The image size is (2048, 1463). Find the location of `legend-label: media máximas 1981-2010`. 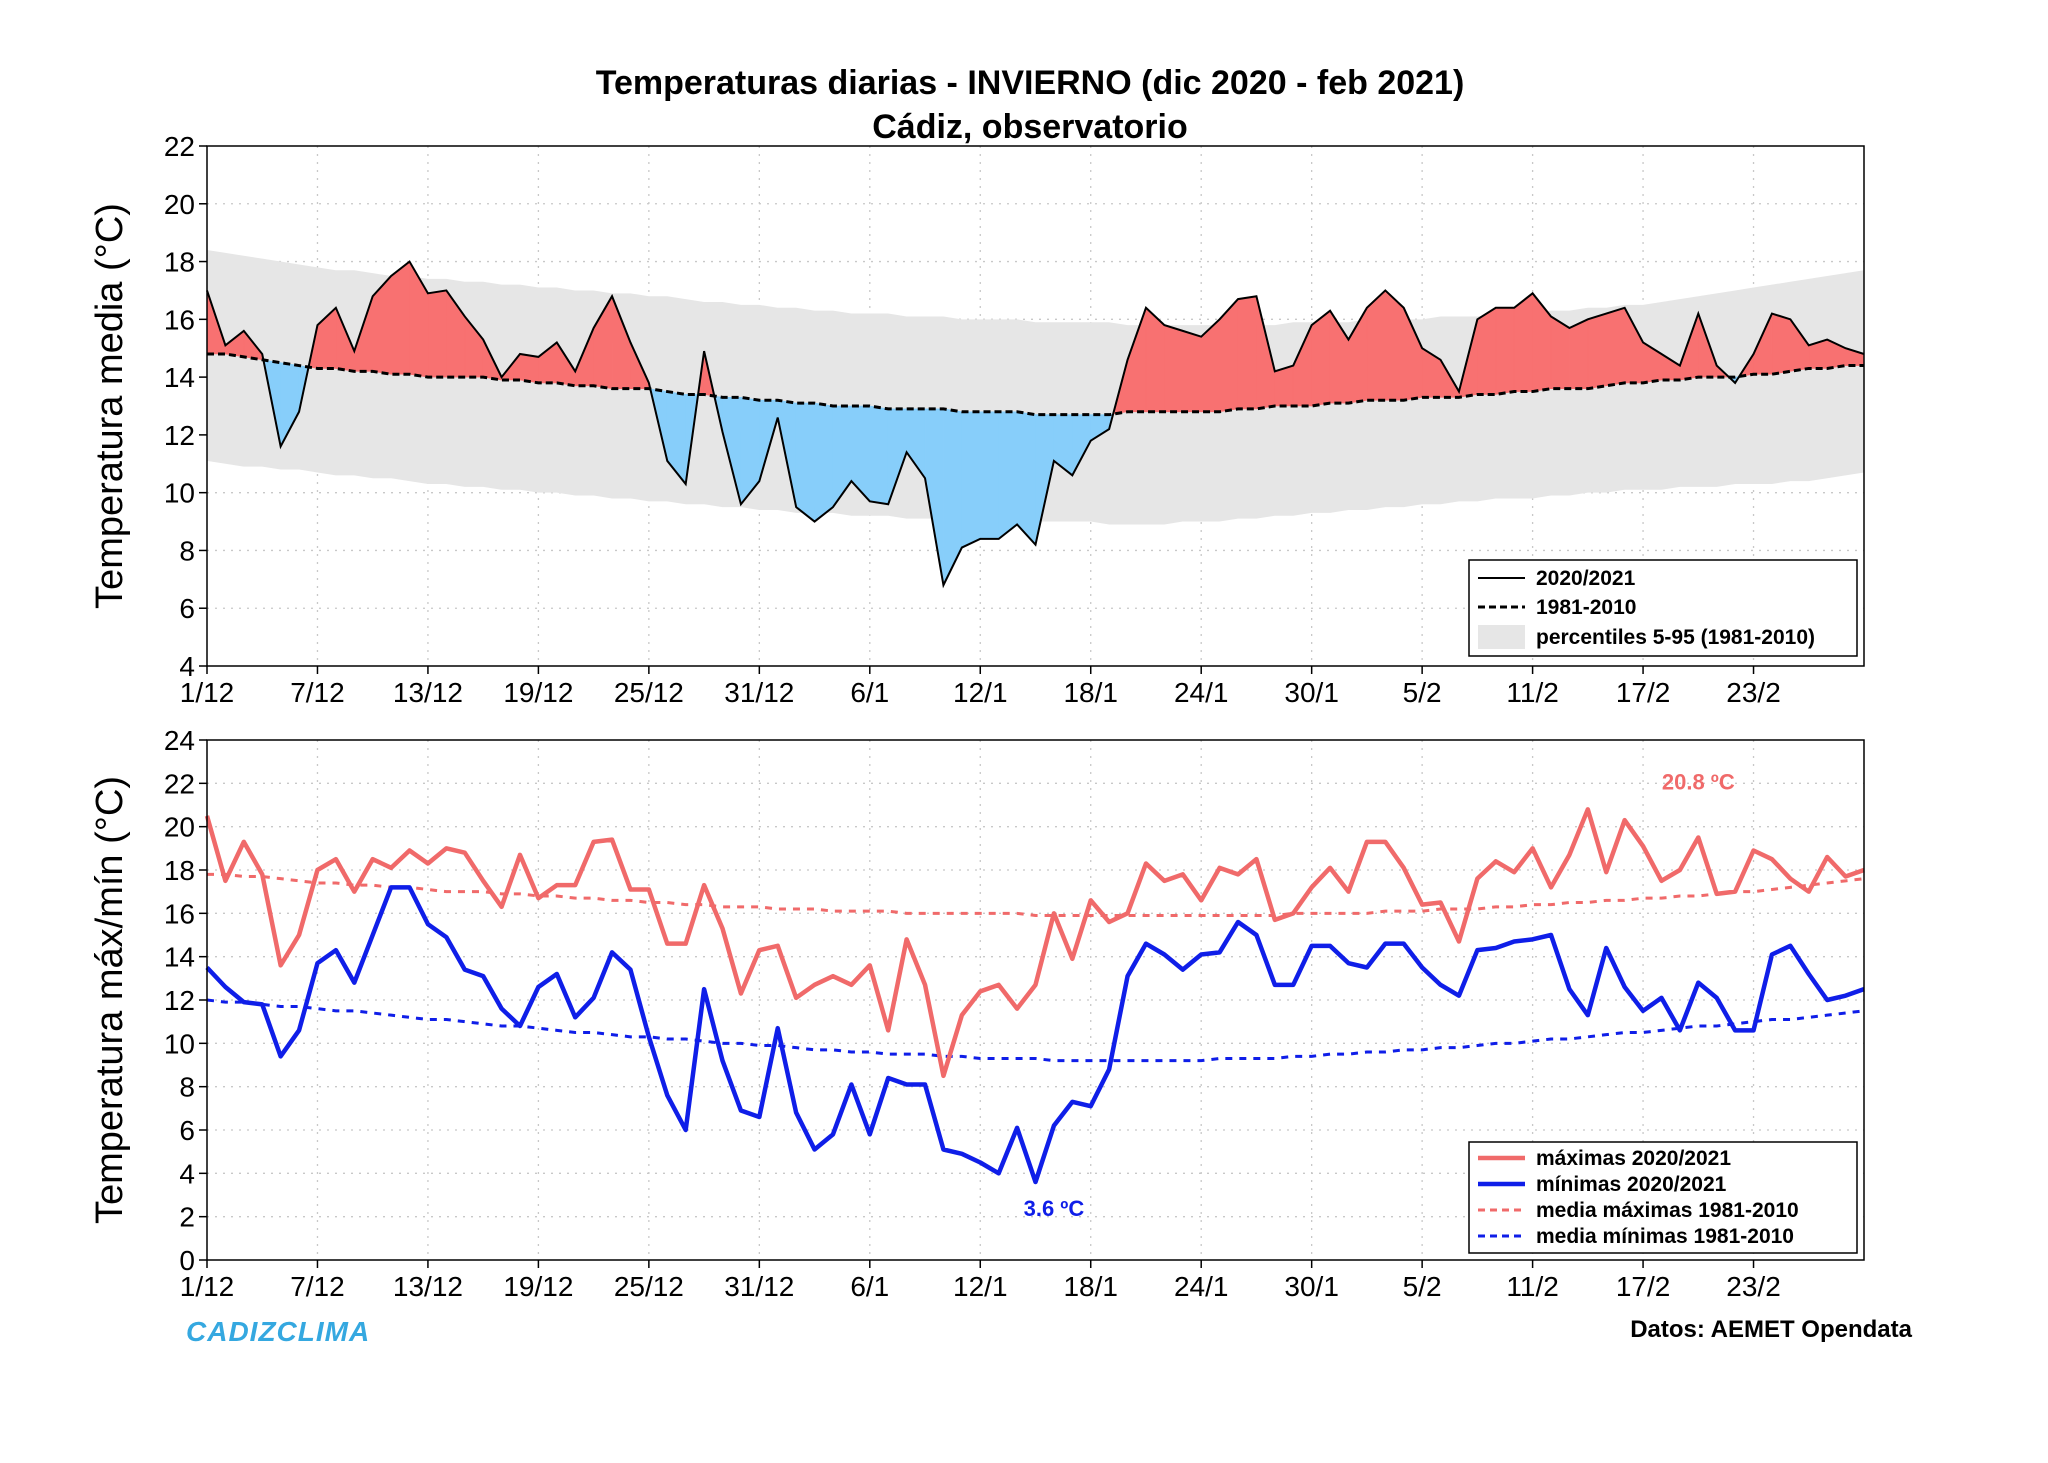

legend-label: media máximas 1981-2010 is located at coordinates (1667, 1210).